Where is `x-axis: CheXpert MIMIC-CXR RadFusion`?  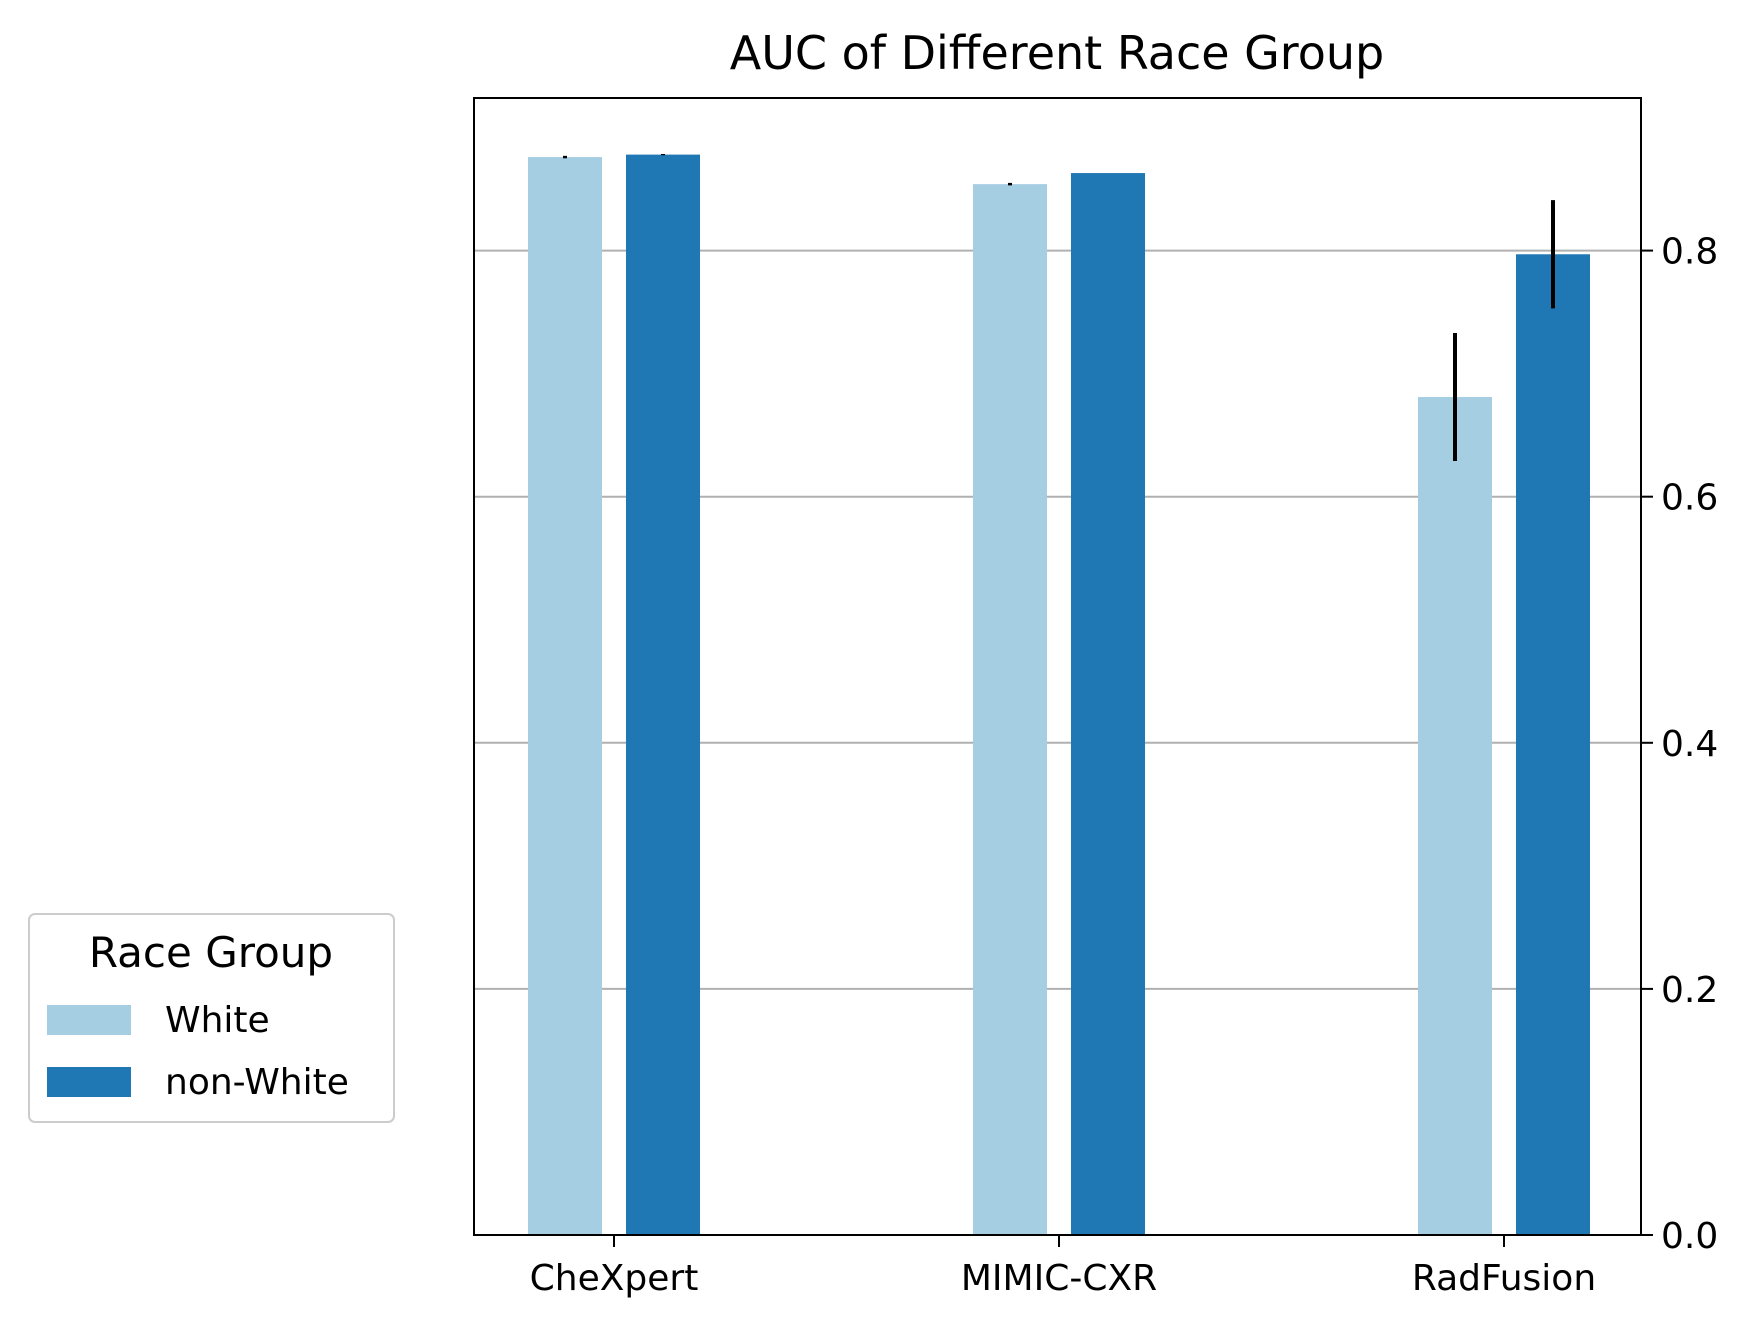 x-axis: CheXpert MIMIC-CXR RadFusion is located at coordinates (1063, 1267).